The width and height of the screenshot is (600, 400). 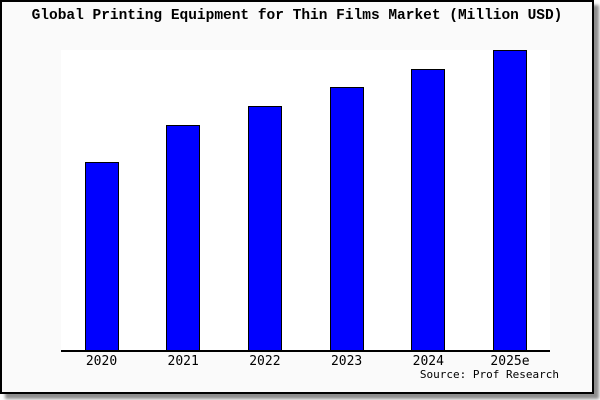 What do you see at coordinates (183, 237) in the screenshot?
I see `bar-2021` at bounding box center [183, 237].